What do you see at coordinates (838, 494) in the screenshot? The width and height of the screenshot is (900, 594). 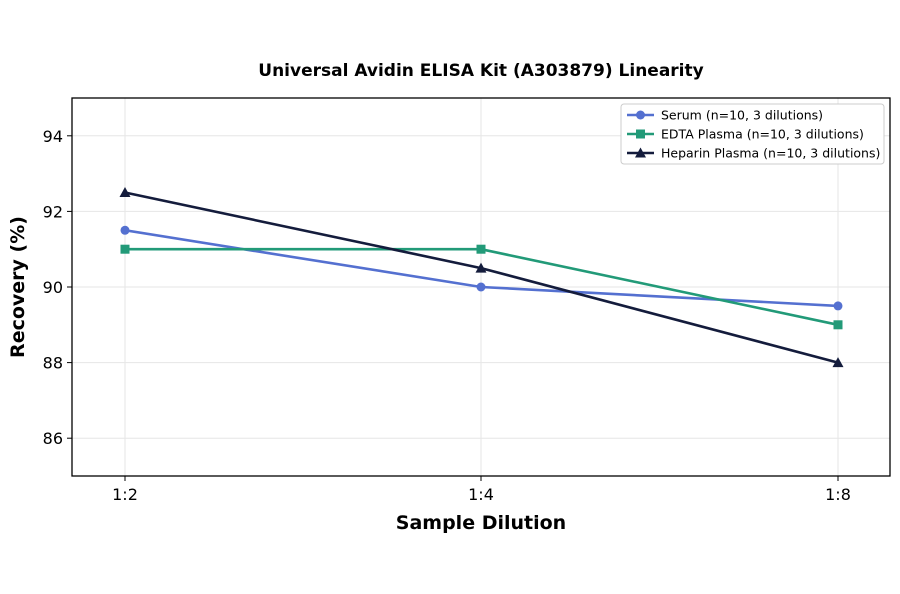 I see `x-tick-label: 1:8` at bounding box center [838, 494].